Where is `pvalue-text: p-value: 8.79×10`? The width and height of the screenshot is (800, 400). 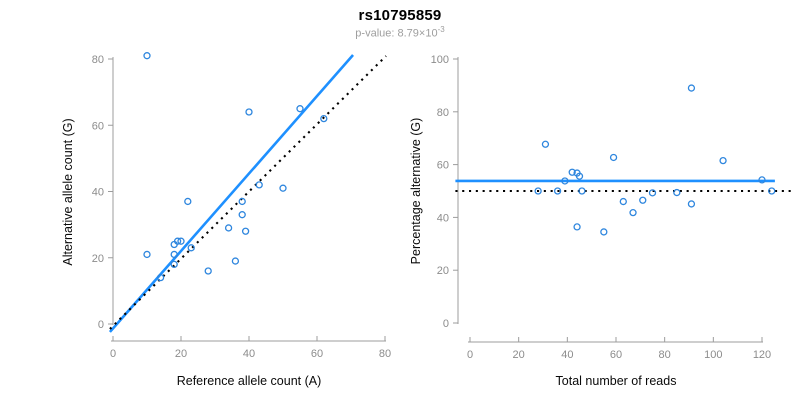
pvalue-text: p-value: 8.79×10 is located at coordinates (396, 33).